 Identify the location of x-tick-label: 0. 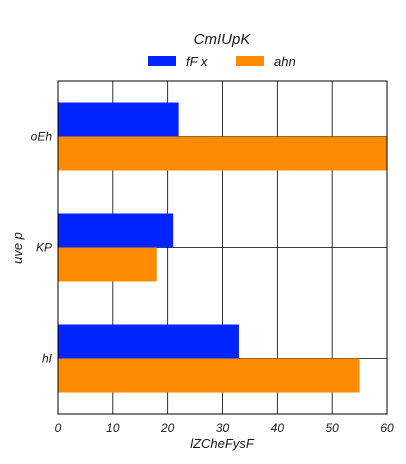
(58, 428).